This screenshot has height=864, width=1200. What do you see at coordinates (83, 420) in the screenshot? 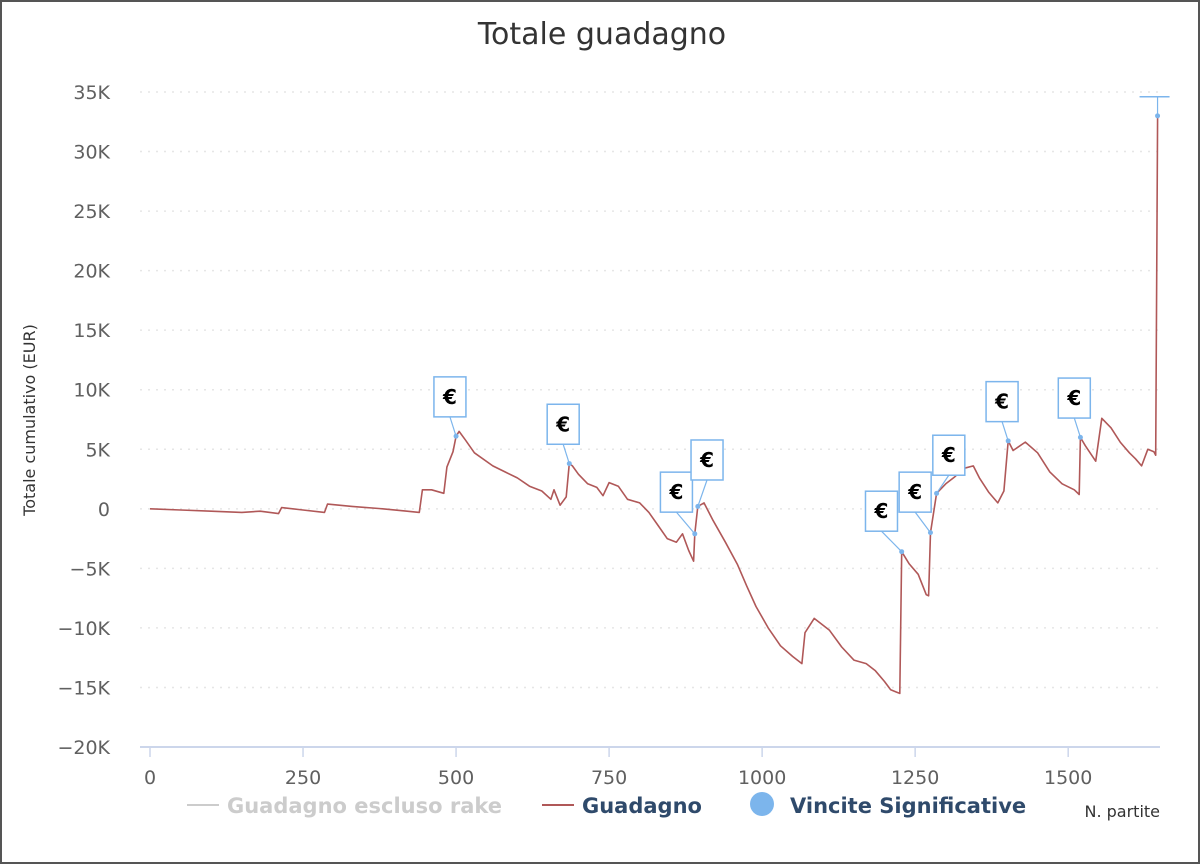
I see `y-axis: 35K 30K 25K 20K 15K 10K 5K 0 −5K −10K −15K −20K` at bounding box center [83, 420].